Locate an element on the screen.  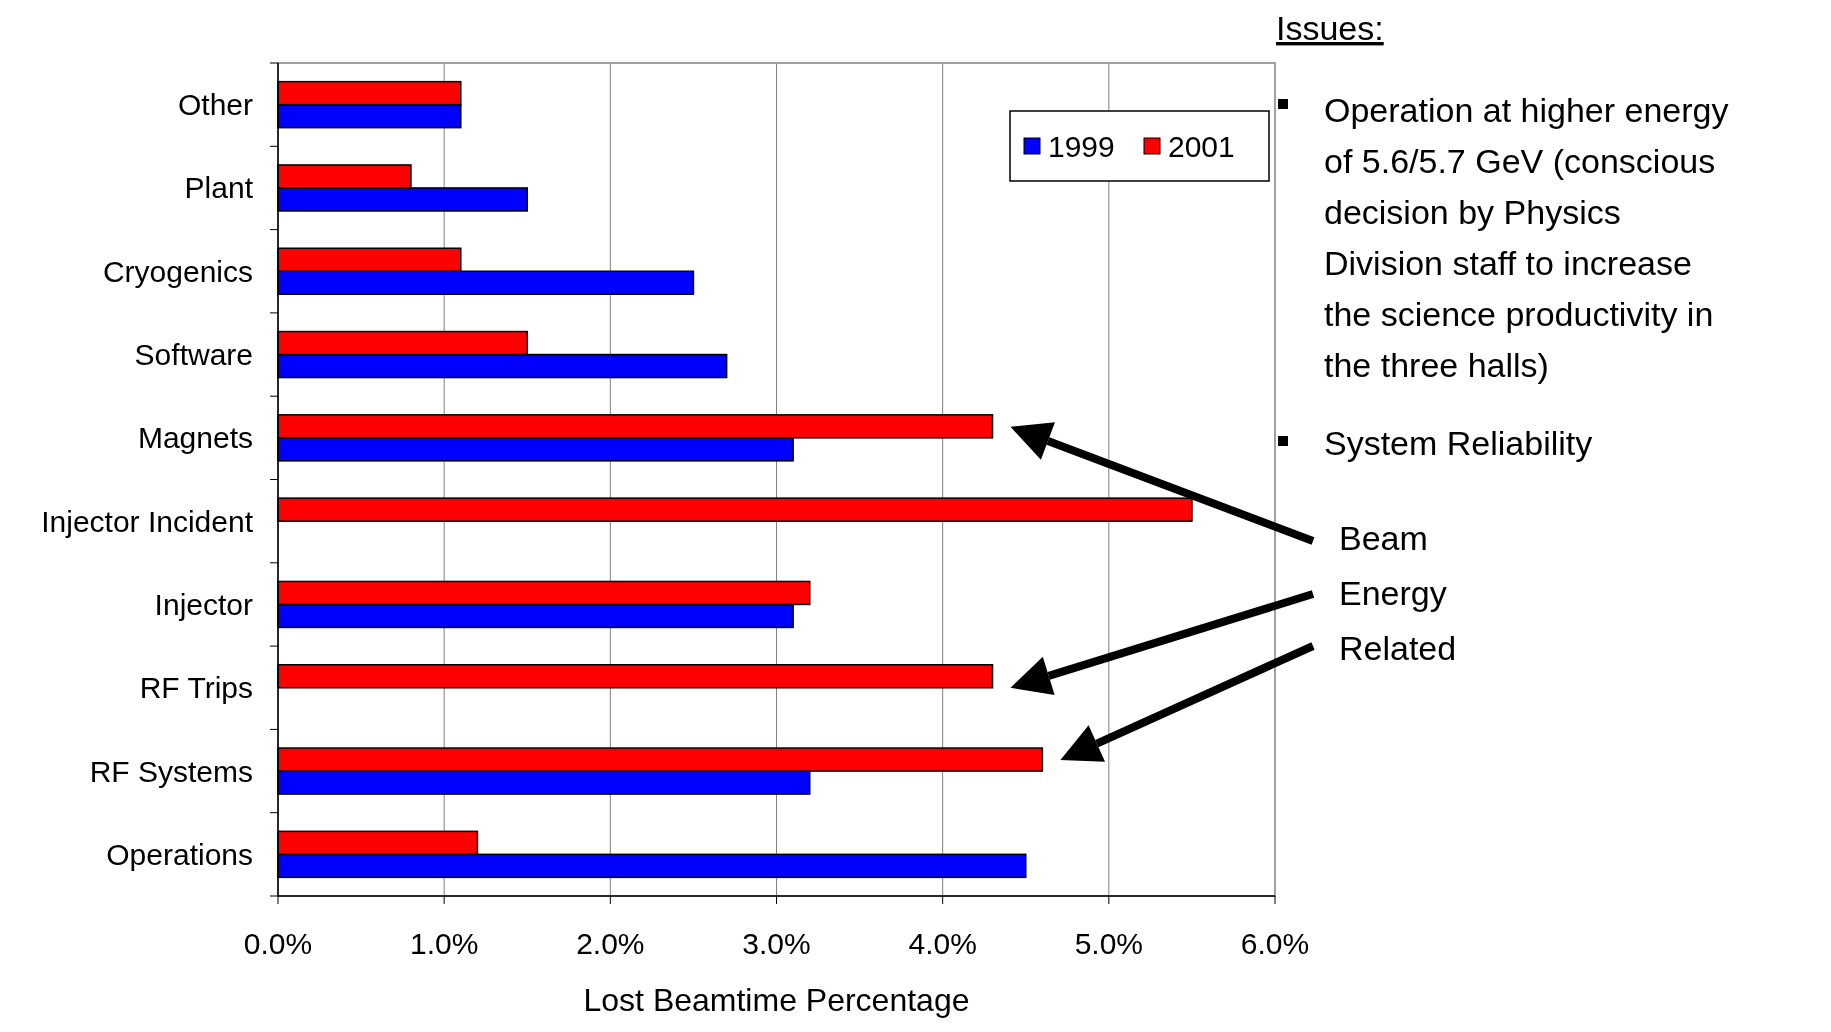
text: Operation at higher energy of 5.6/5.7 GeV (conscious decision by Physics Division staff to increase the science productivity in the three halls) is located at coordinates (1526, 237).